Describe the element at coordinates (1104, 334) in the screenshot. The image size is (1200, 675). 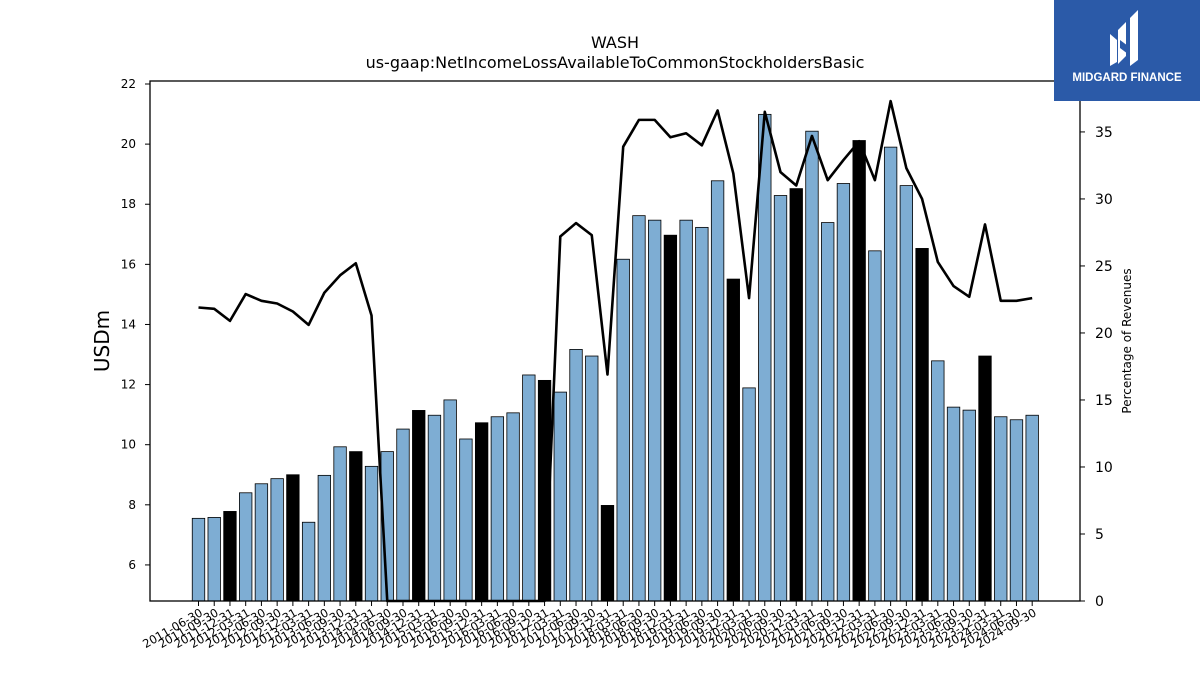
I see `y-right-tick-label: 20` at that location.